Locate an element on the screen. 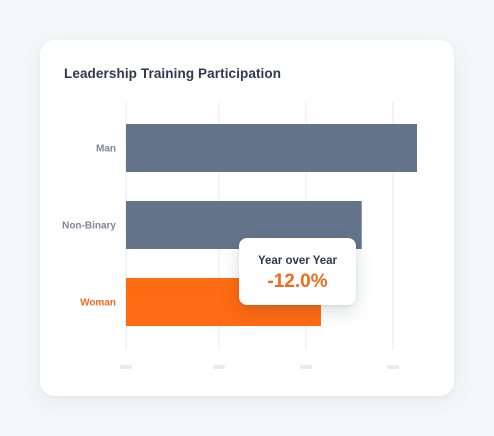  category-label: Non-Binary is located at coordinates (89, 226).